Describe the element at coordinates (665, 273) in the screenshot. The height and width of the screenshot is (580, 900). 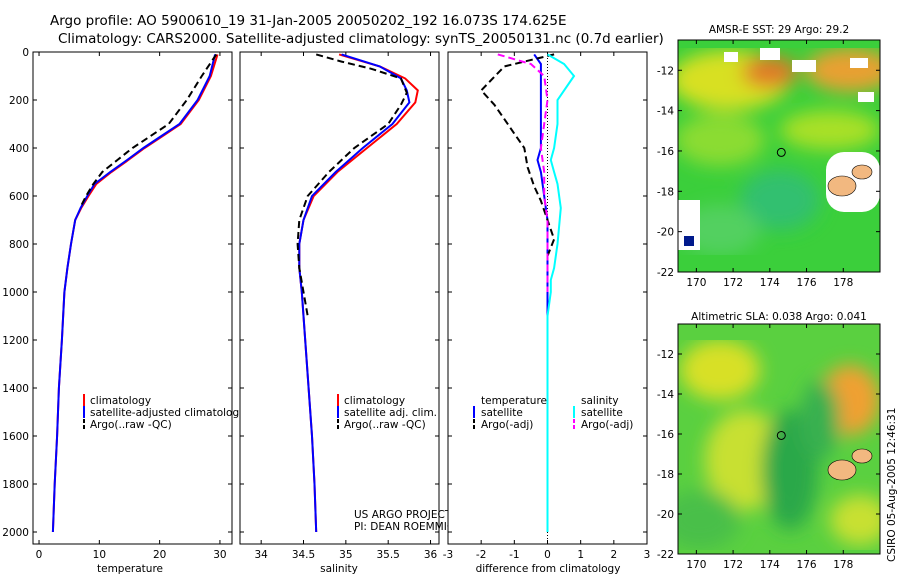
I see `sst-map-ytick-label: -22` at that location.